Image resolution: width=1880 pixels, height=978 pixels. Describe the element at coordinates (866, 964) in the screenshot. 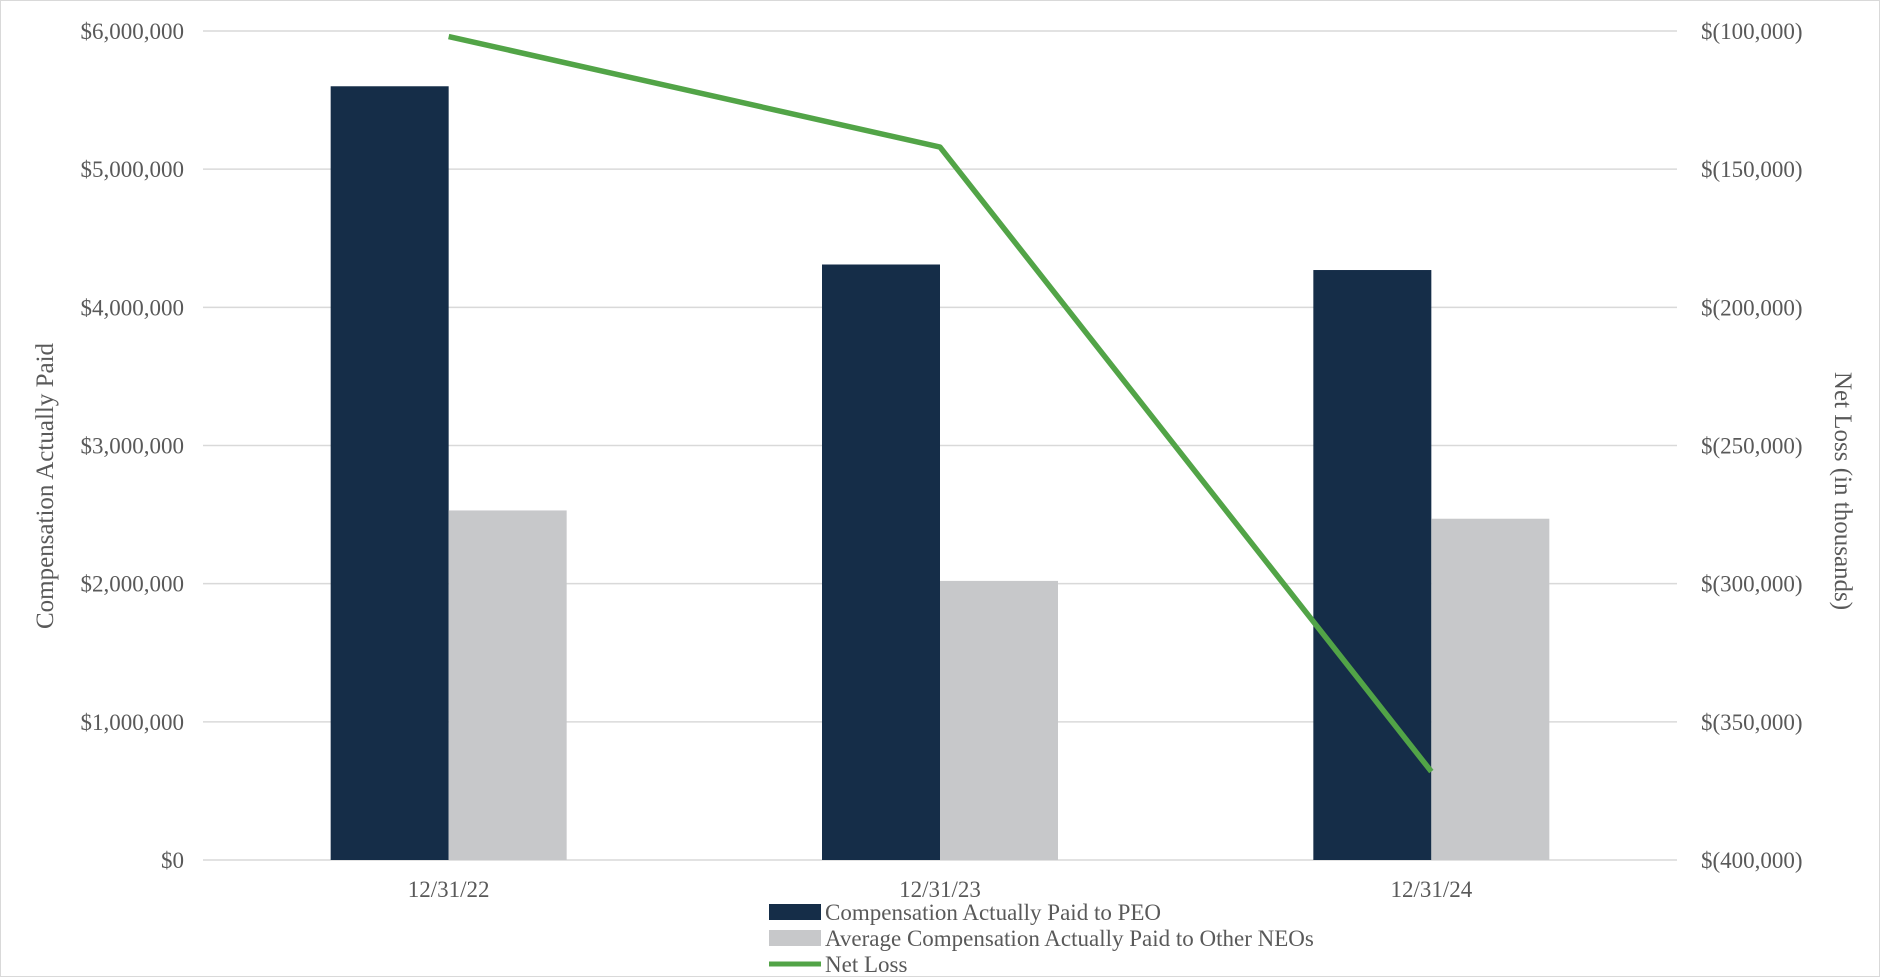

I see `legend-label: Net Loss` at that location.